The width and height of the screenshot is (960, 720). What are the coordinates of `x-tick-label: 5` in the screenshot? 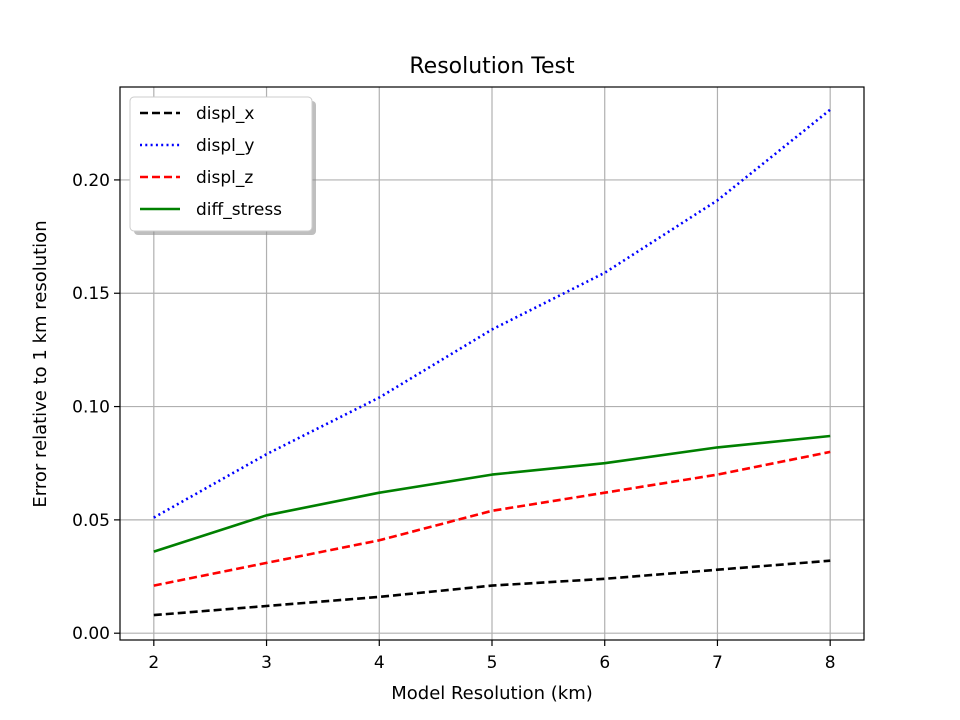 It's located at (492, 663).